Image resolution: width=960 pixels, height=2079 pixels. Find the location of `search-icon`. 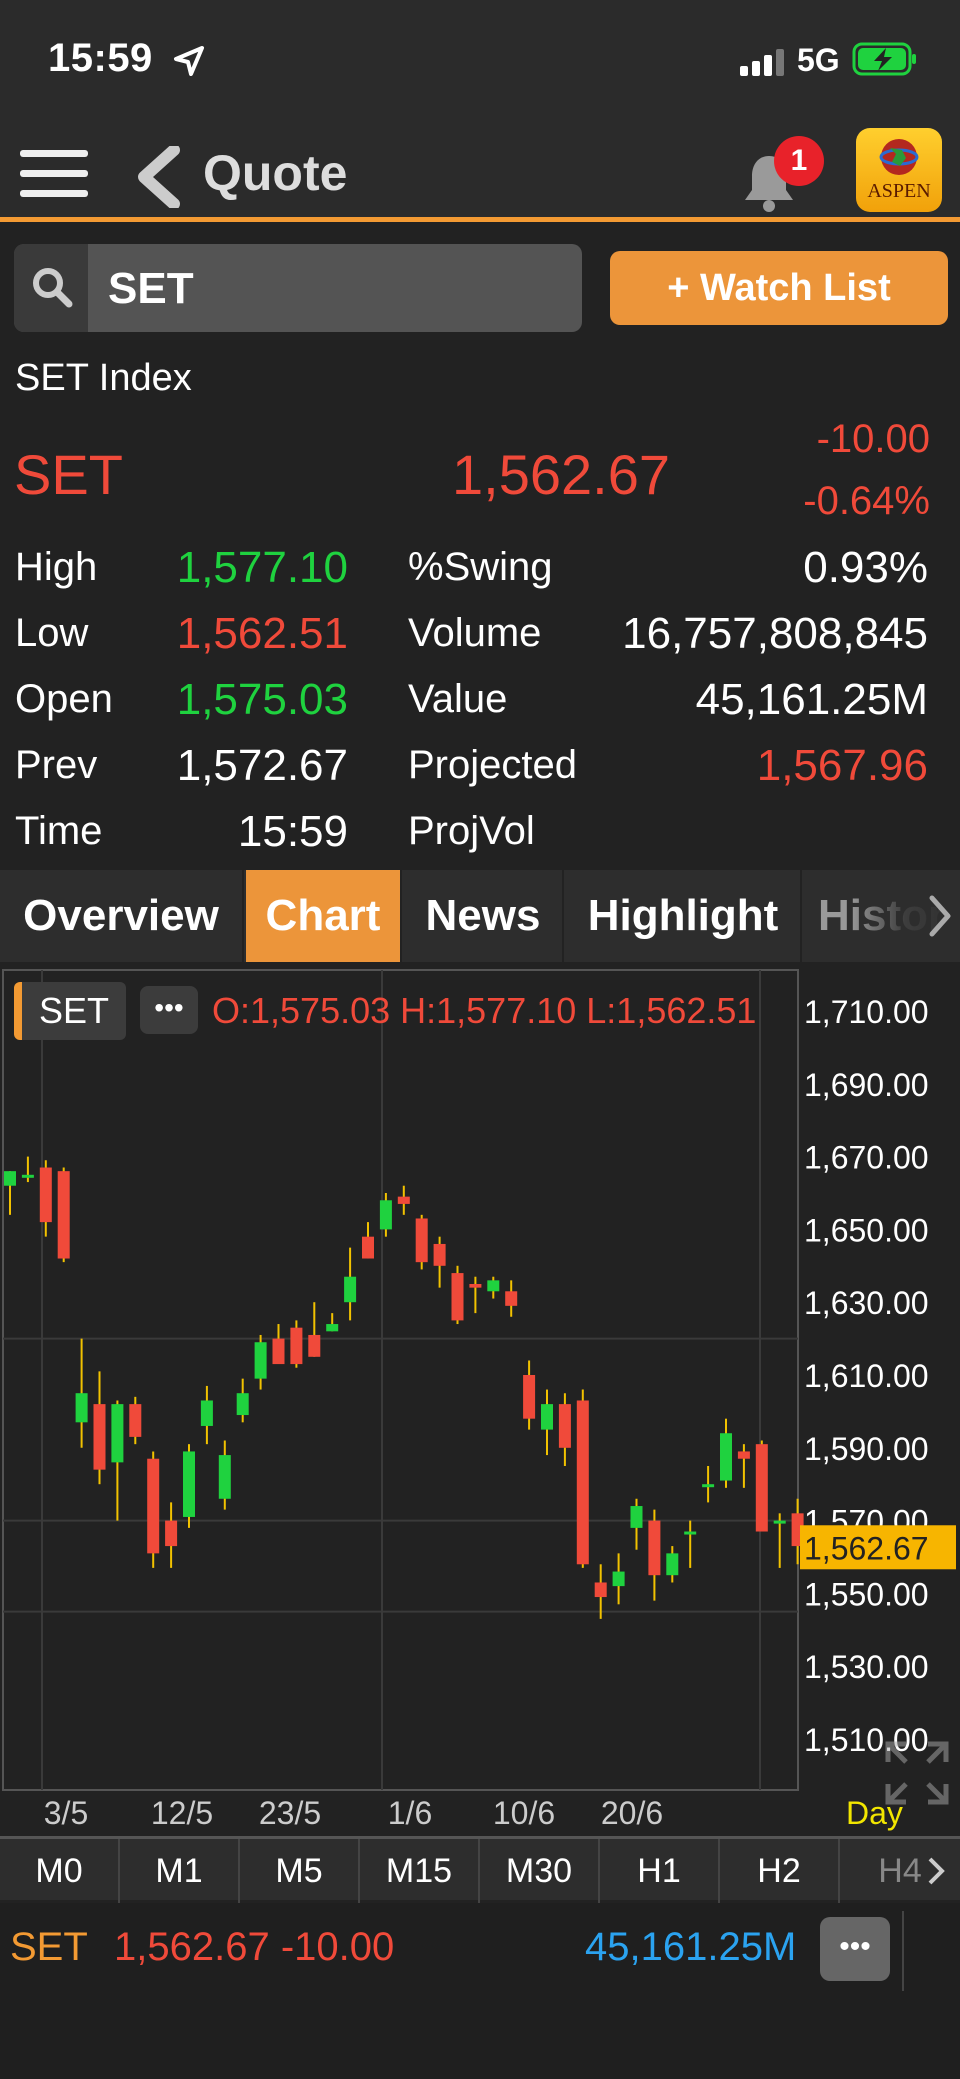

search-icon is located at coordinates (53, 288).